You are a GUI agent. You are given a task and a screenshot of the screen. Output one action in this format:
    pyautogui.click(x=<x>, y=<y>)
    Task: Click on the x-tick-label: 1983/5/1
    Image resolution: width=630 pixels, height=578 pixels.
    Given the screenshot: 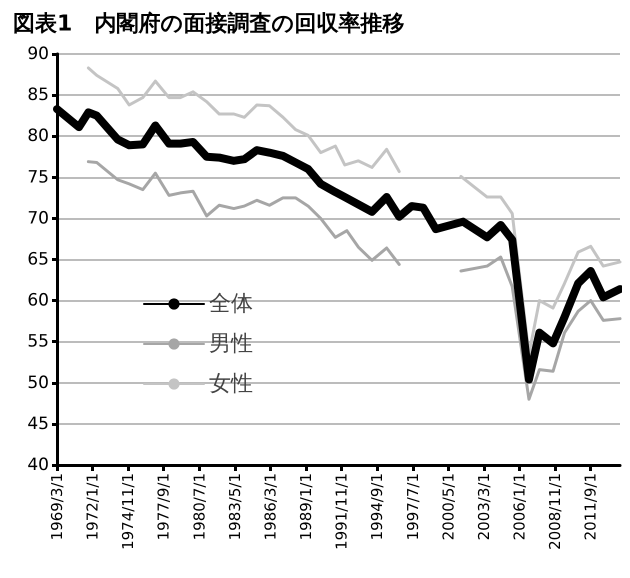 What is the action you would take?
    pyautogui.click(x=235, y=506)
    